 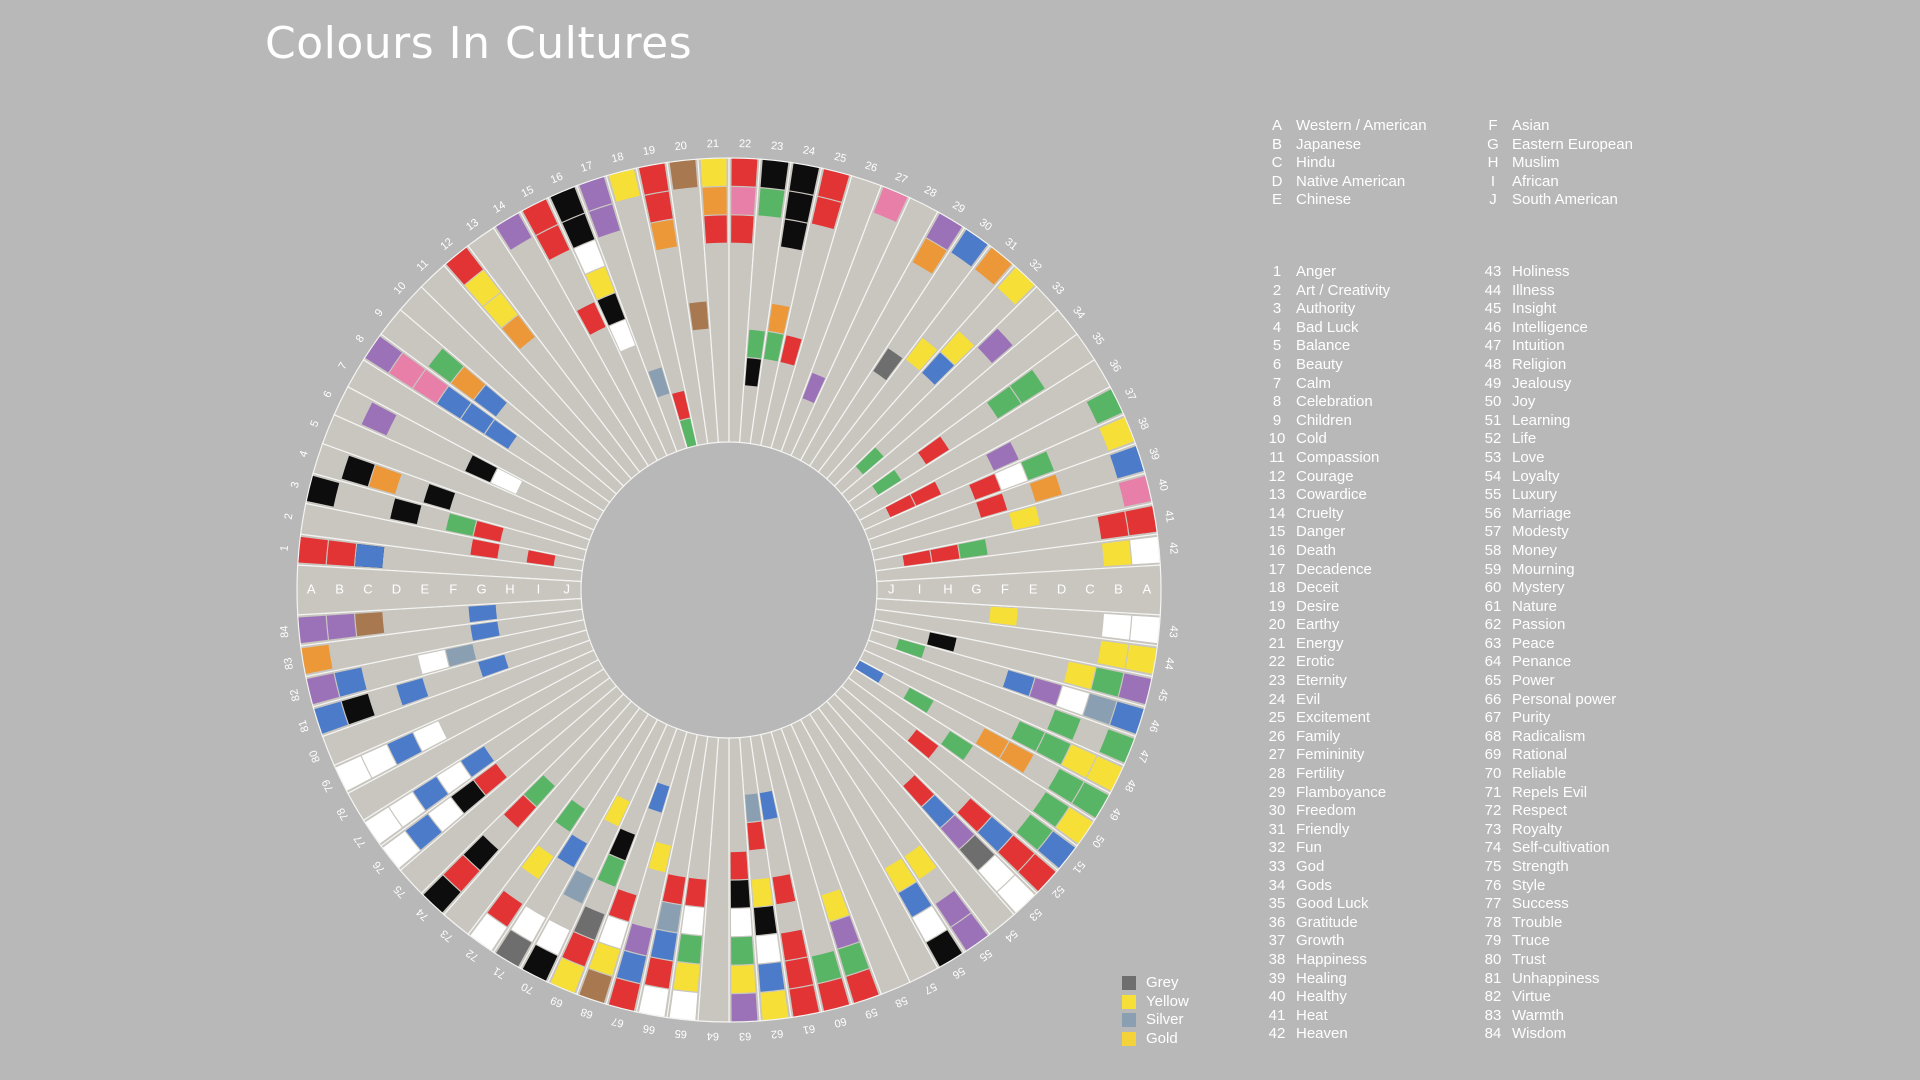 I want to click on legend-code: 66, so click(x=1493, y=699).